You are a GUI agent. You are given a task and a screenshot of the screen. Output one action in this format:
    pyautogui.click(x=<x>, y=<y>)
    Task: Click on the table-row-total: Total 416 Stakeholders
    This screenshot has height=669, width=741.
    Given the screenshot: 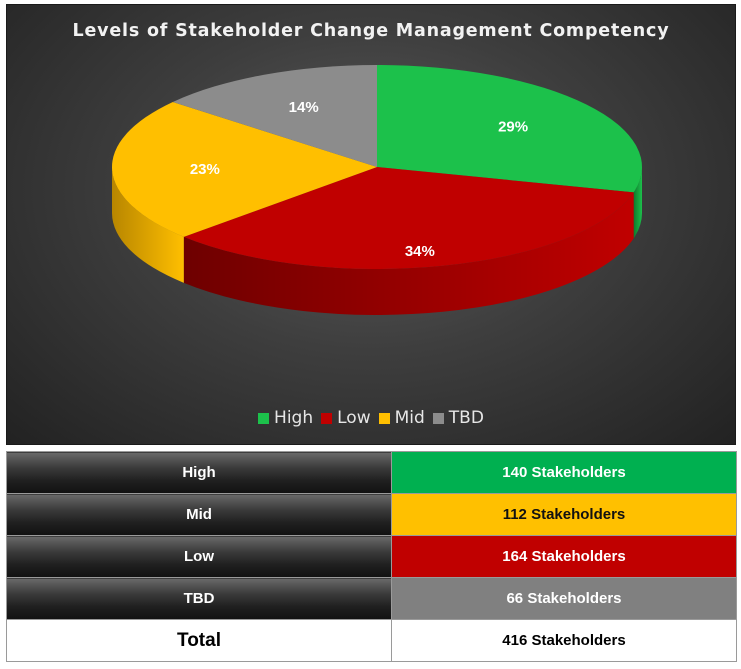 What is the action you would take?
    pyautogui.click(x=371, y=640)
    